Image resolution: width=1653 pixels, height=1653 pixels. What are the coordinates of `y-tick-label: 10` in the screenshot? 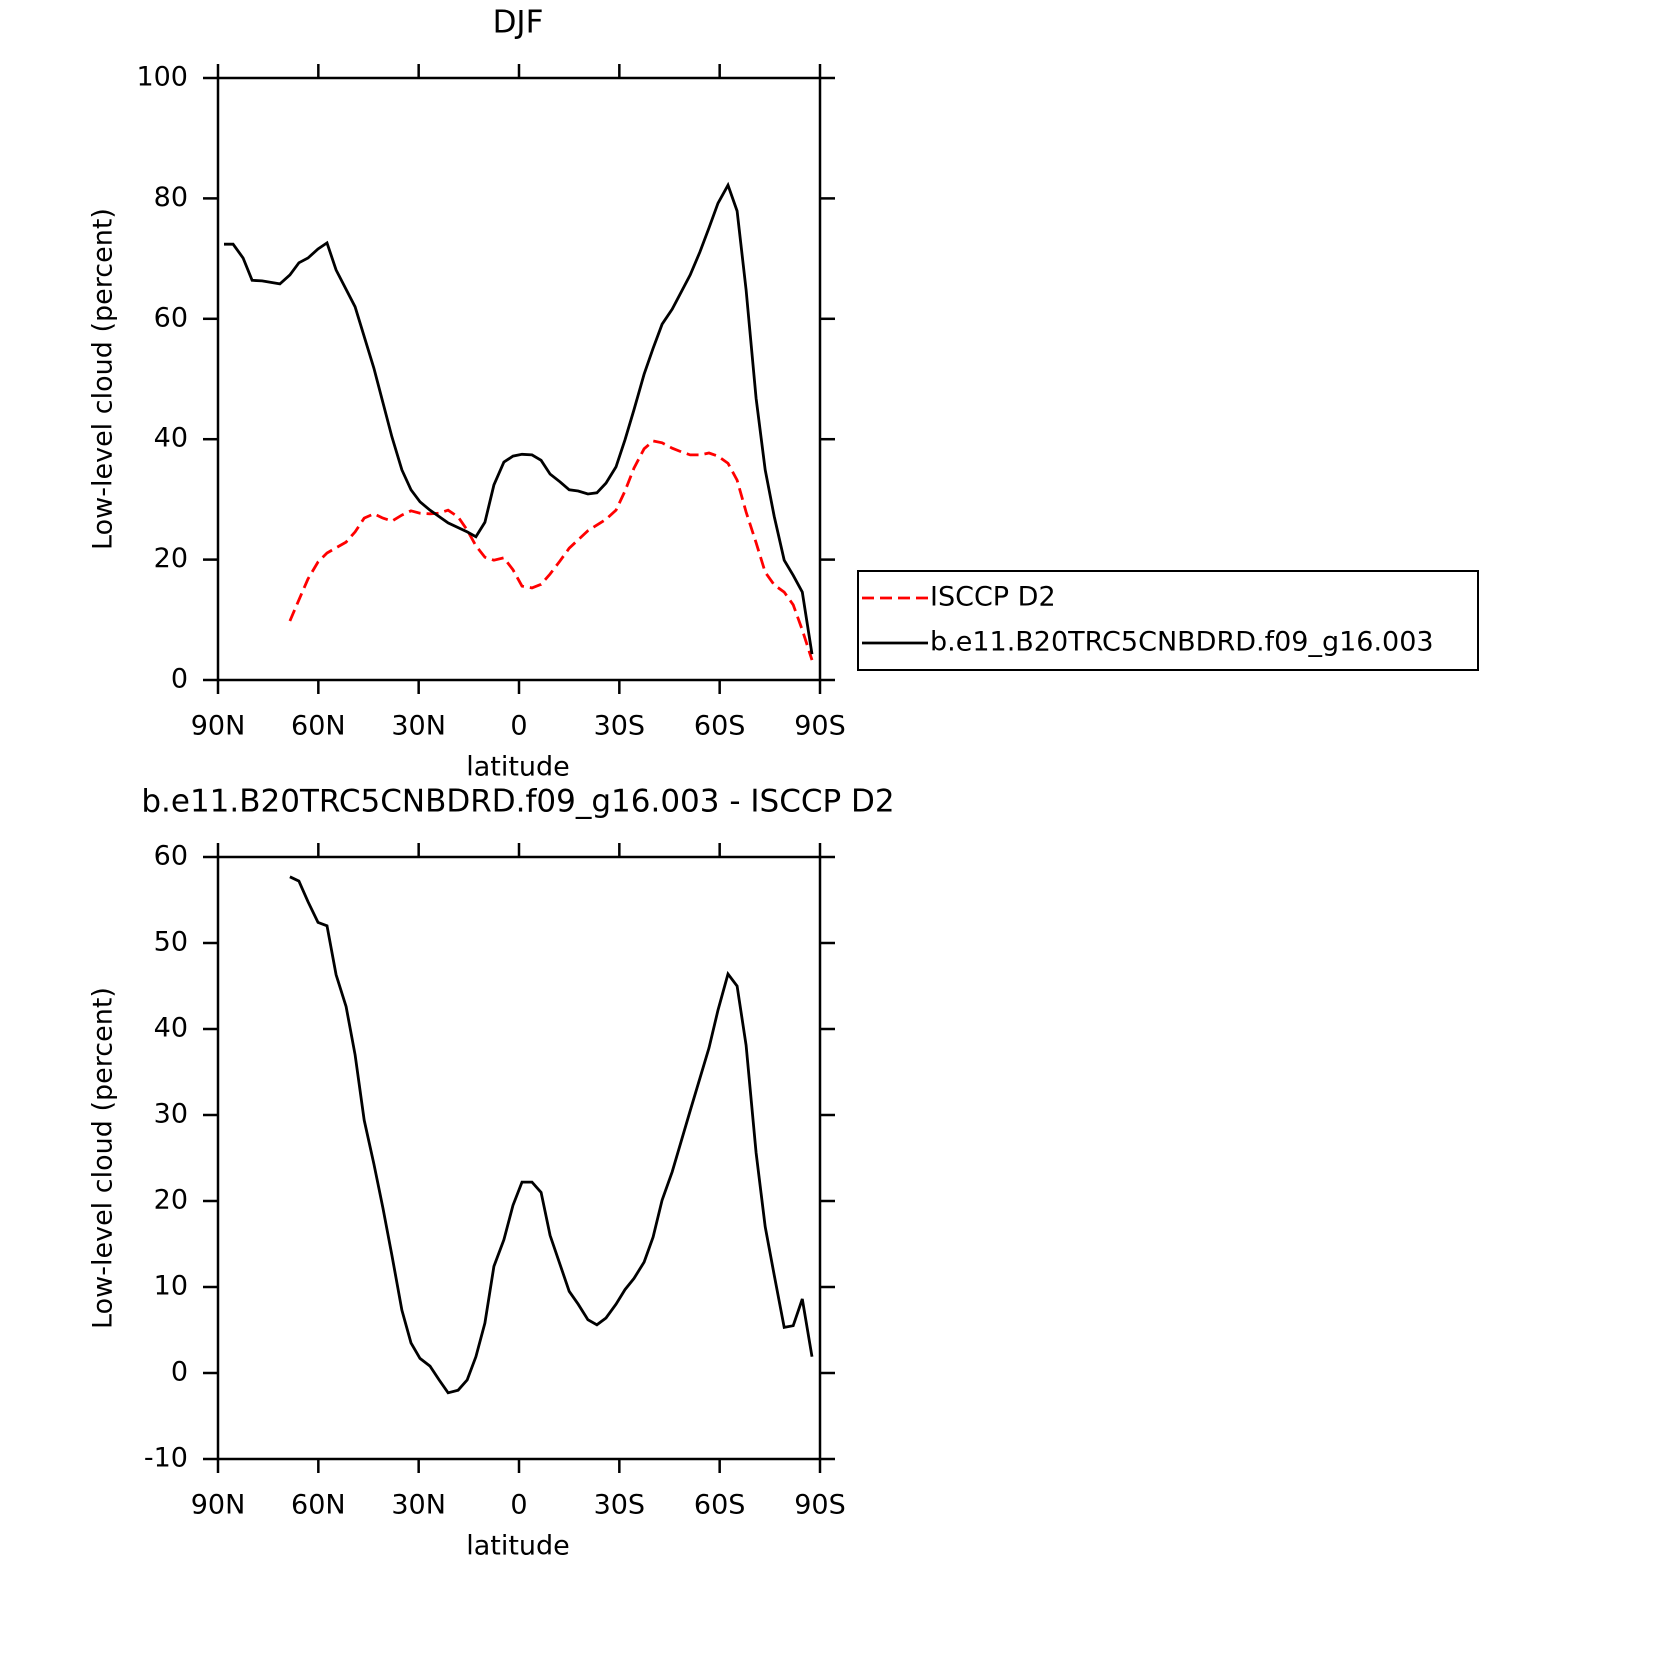 It's located at (171, 1286).